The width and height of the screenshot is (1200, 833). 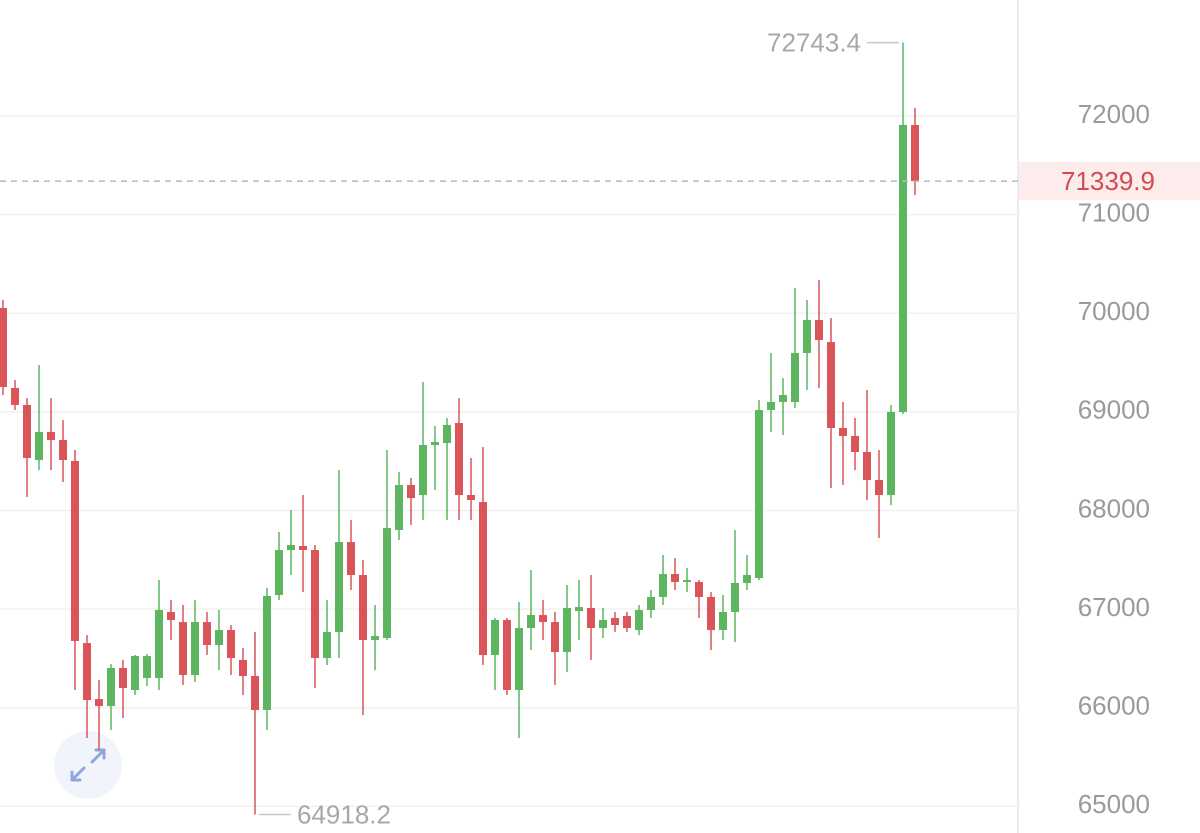 What do you see at coordinates (344, 814) in the screenshot?
I see `low-label: 64918.2` at bounding box center [344, 814].